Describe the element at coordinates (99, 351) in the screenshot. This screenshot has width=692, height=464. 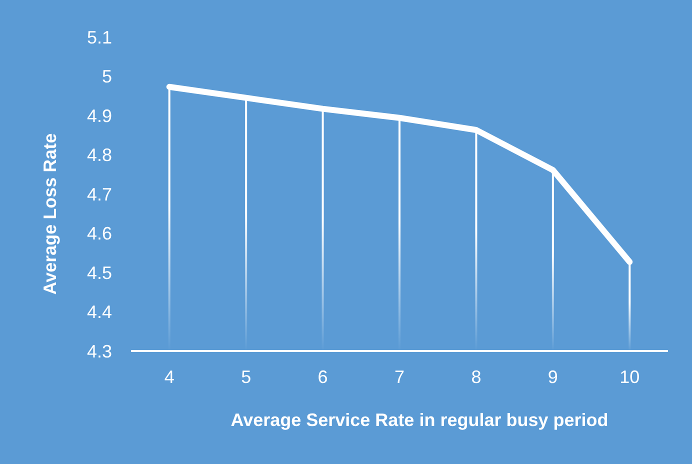
I see `y-tick-label: 4.3` at that location.